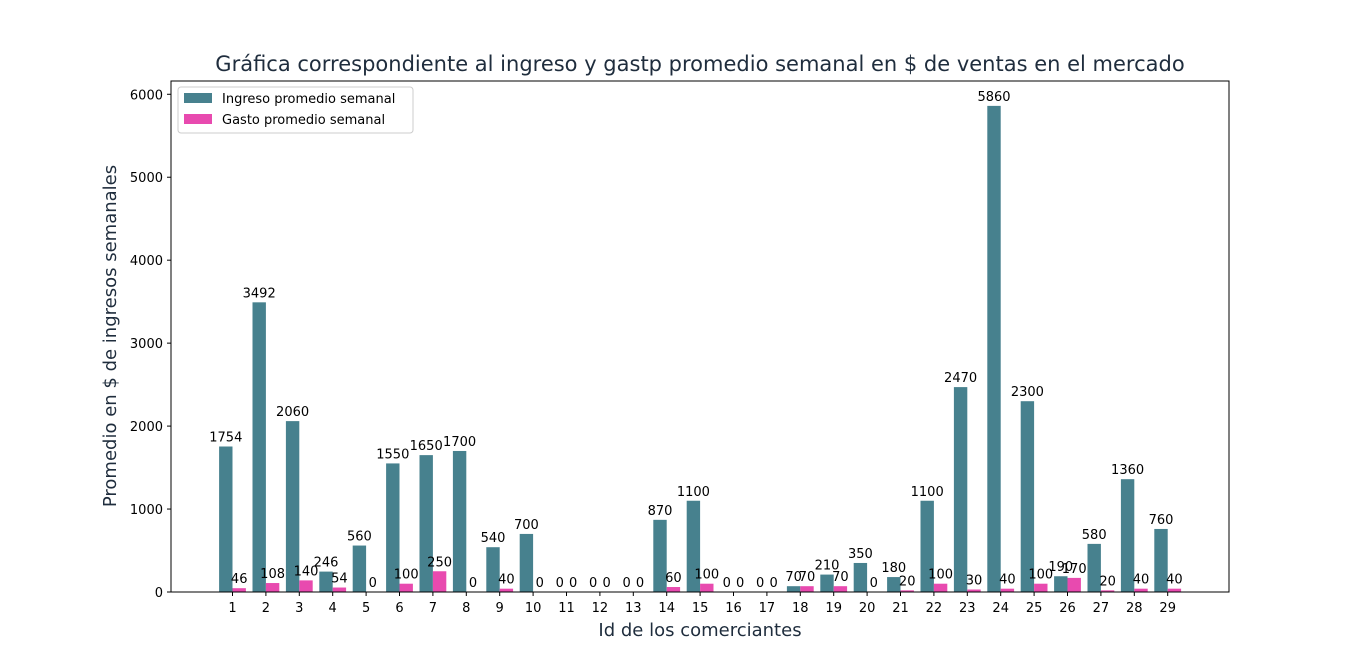 Image resolution: width=1366 pixels, height=665 pixels. I want to click on data-label: 1700, so click(459, 442).